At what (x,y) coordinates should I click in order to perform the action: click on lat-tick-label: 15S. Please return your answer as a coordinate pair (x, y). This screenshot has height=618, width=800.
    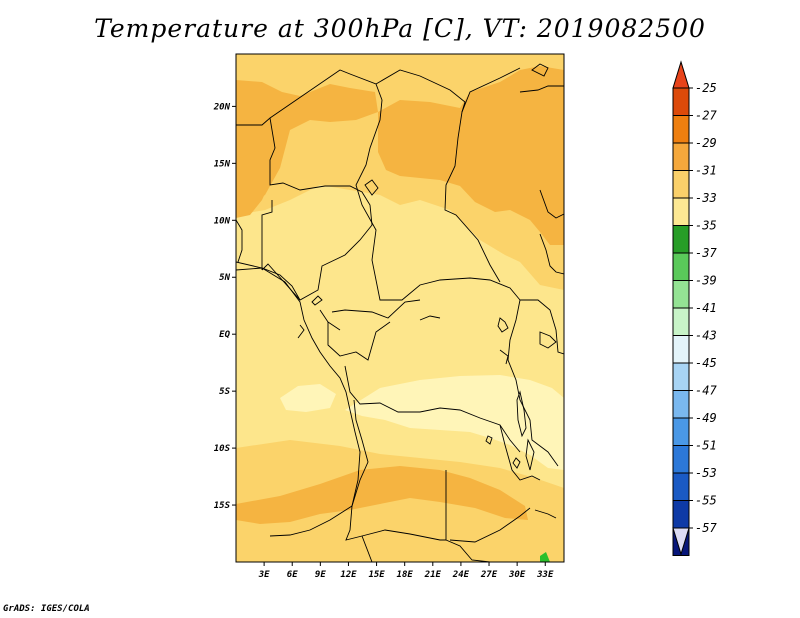
    Looking at the image, I should click on (222, 506).